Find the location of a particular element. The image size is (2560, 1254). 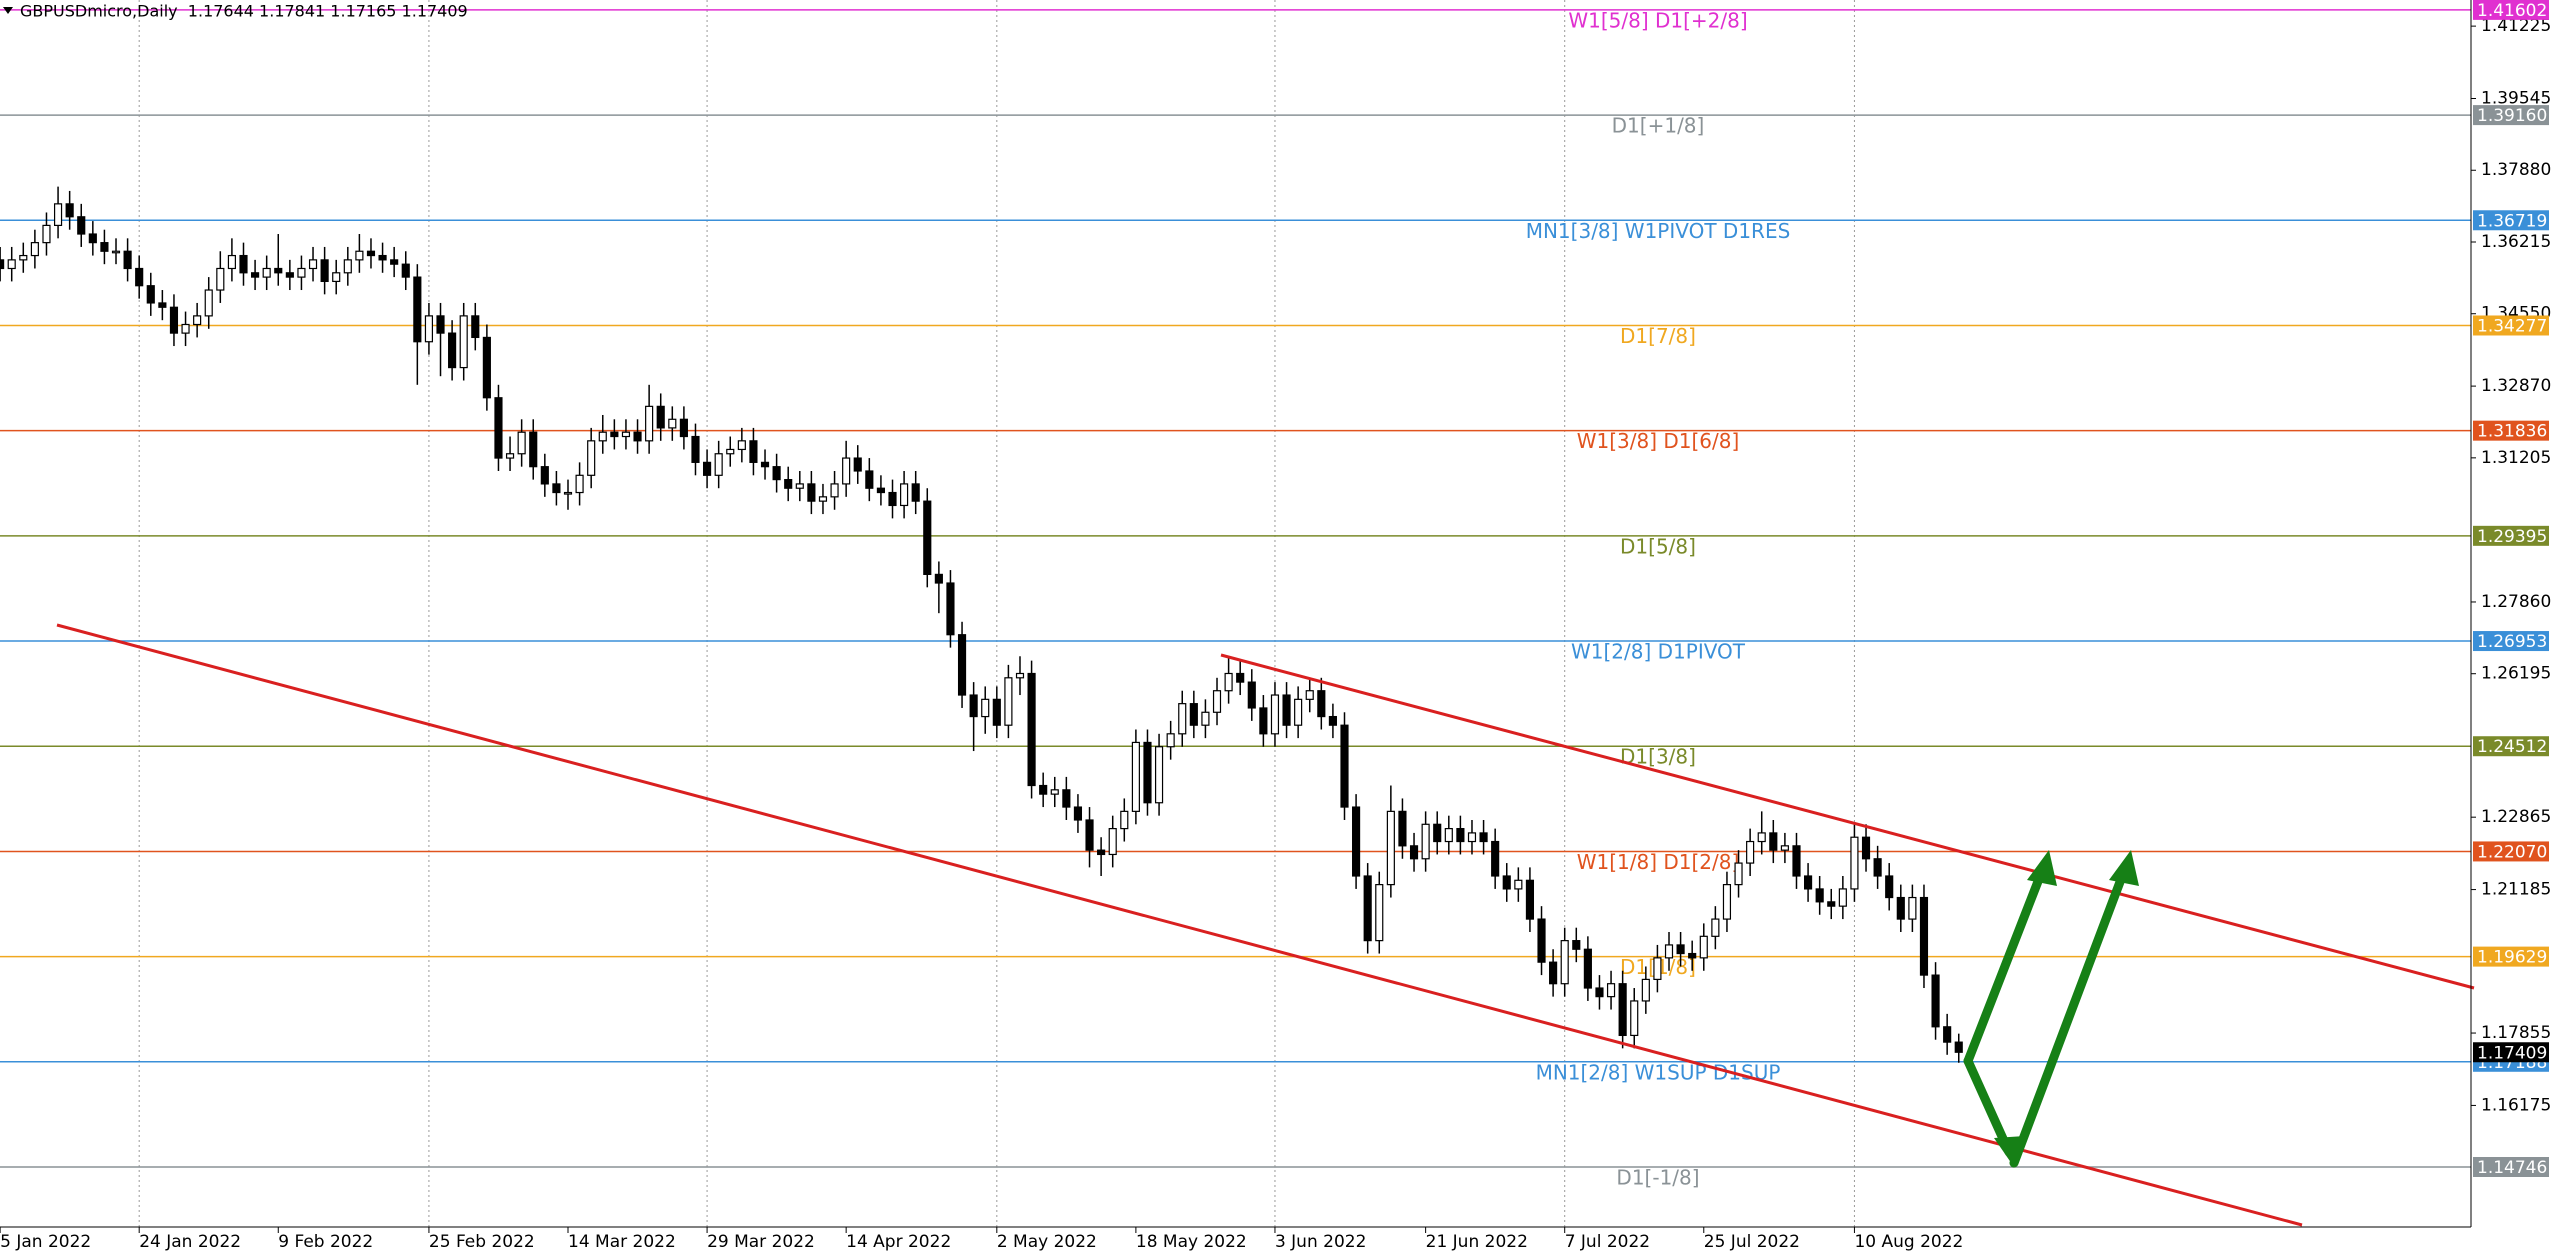

y-tick-label: 1.21185 is located at coordinates (2516, 890).